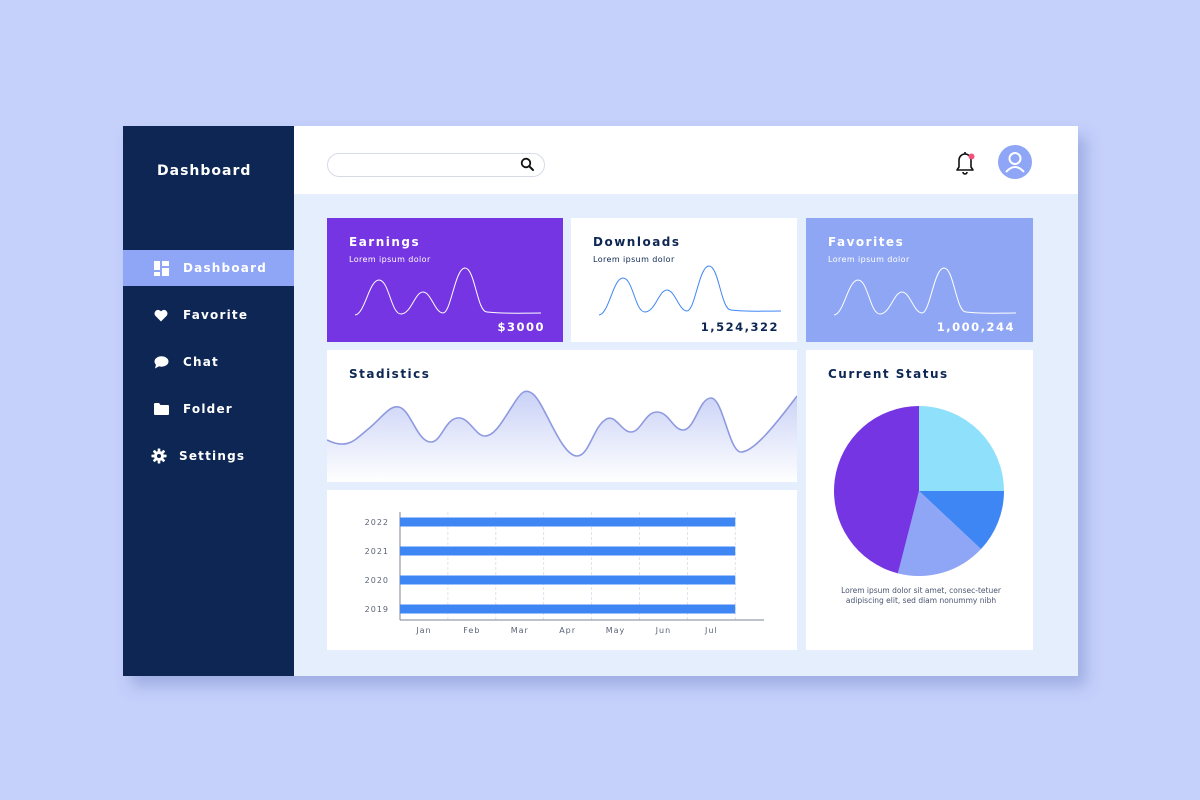 This screenshot has width=1200, height=800. Describe the element at coordinates (204, 171) in the screenshot. I see `sidebar-title: Dashboard` at that location.